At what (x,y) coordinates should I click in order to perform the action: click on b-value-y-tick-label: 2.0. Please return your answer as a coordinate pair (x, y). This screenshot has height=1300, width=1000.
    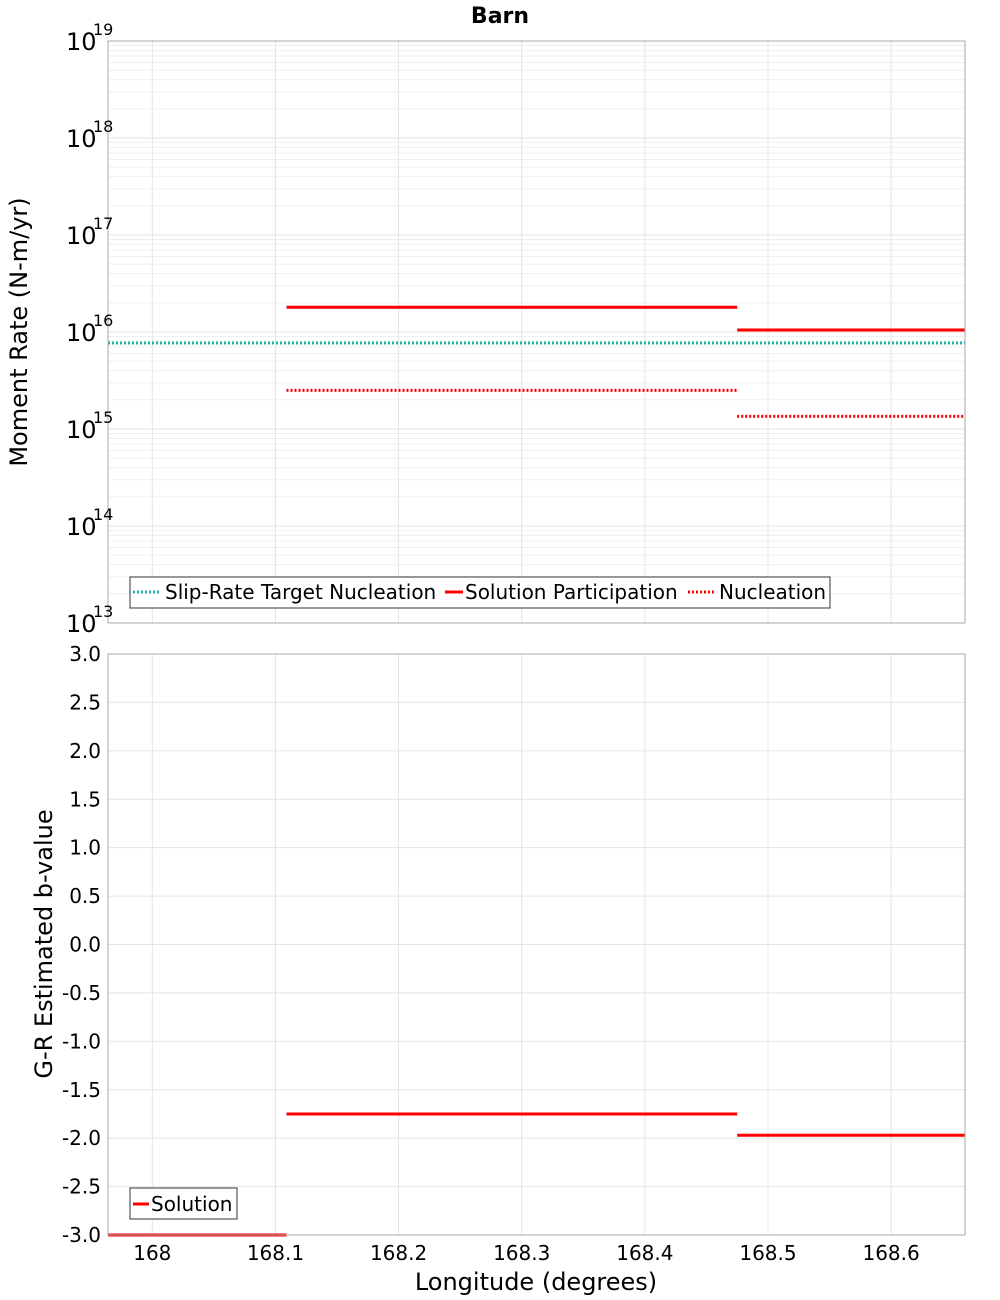
    Looking at the image, I should click on (85, 751).